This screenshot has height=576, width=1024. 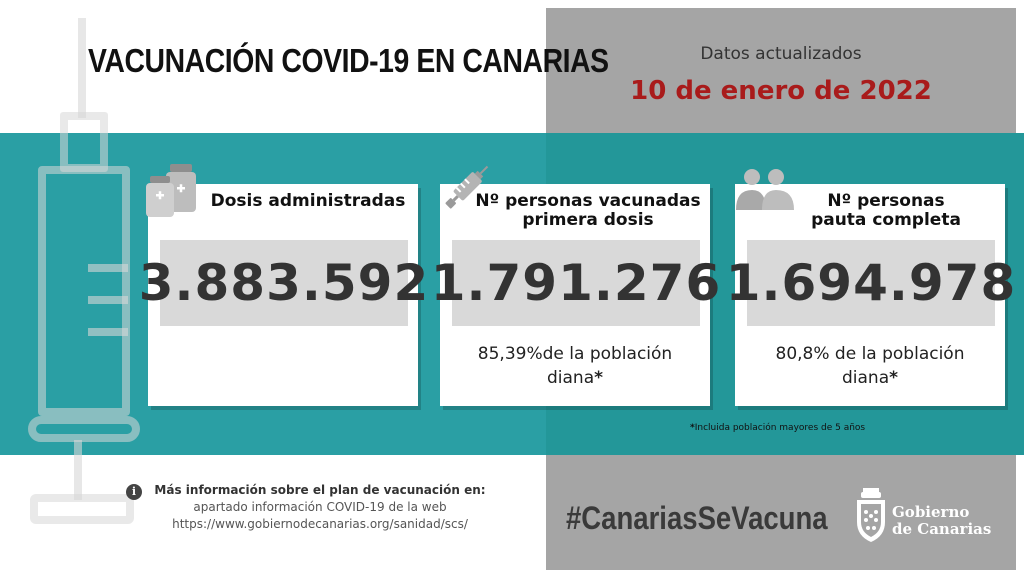 What do you see at coordinates (870, 283) in the screenshot?
I see `card-value: 1.694.978` at bounding box center [870, 283].